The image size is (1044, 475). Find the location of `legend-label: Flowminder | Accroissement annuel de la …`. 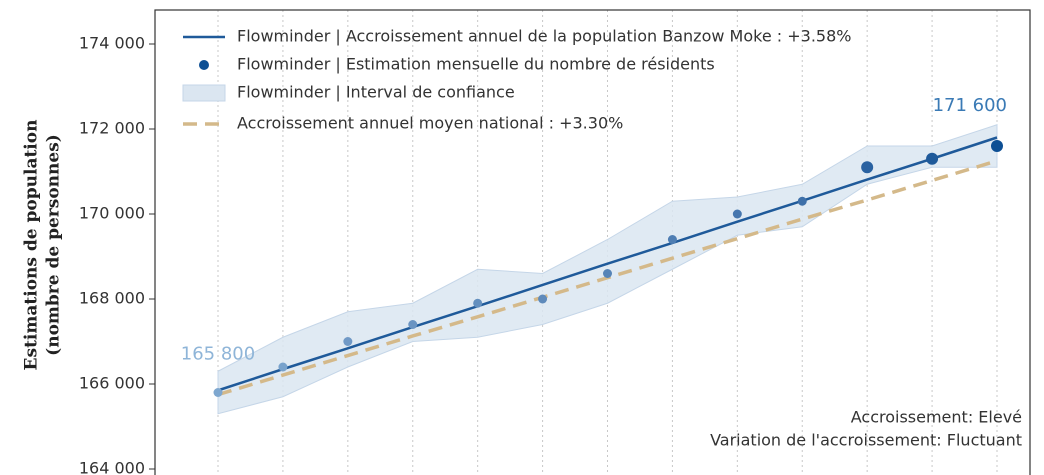

legend-label: Flowminder | Accroissement annuel de la … is located at coordinates (544, 36).